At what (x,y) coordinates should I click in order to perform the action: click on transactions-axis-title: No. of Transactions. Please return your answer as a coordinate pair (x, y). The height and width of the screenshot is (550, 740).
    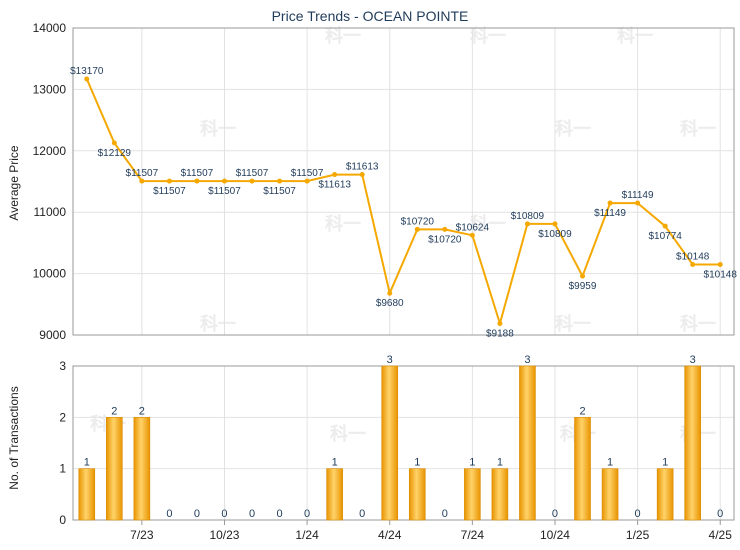
    Looking at the image, I should click on (14, 437).